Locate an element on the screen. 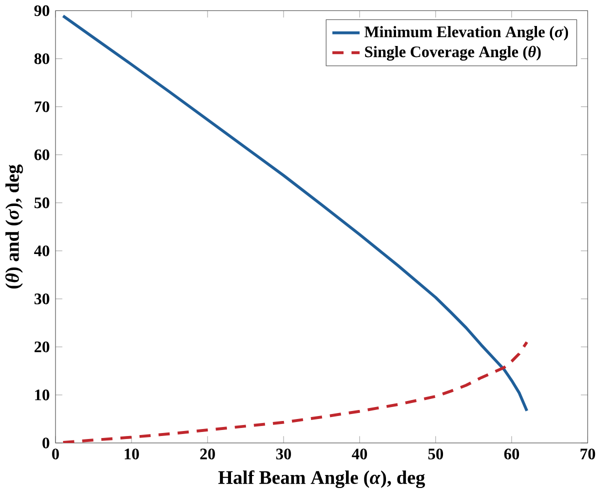 The height and width of the screenshot is (493, 601). x-tick-label: 50 is located at coordinates (436, 454).